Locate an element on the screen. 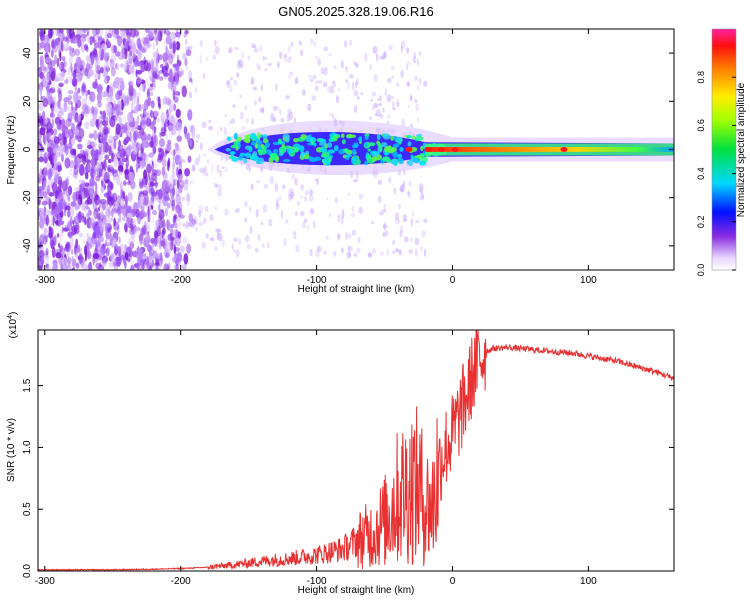  snr-ytick-label: 1.0 is located at coordinates (27, 447).